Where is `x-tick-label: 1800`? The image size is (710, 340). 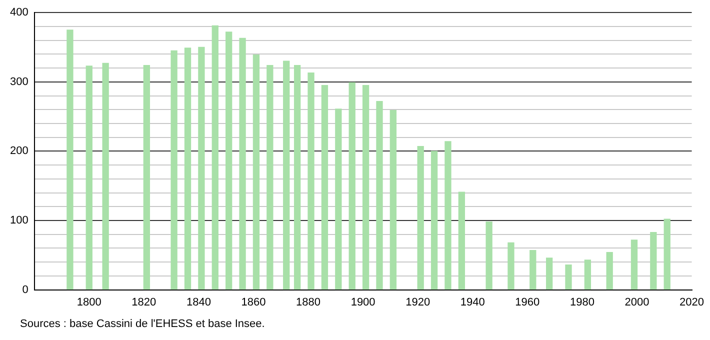
x-tick-label: 1800 is located at coordinates (89, 302).